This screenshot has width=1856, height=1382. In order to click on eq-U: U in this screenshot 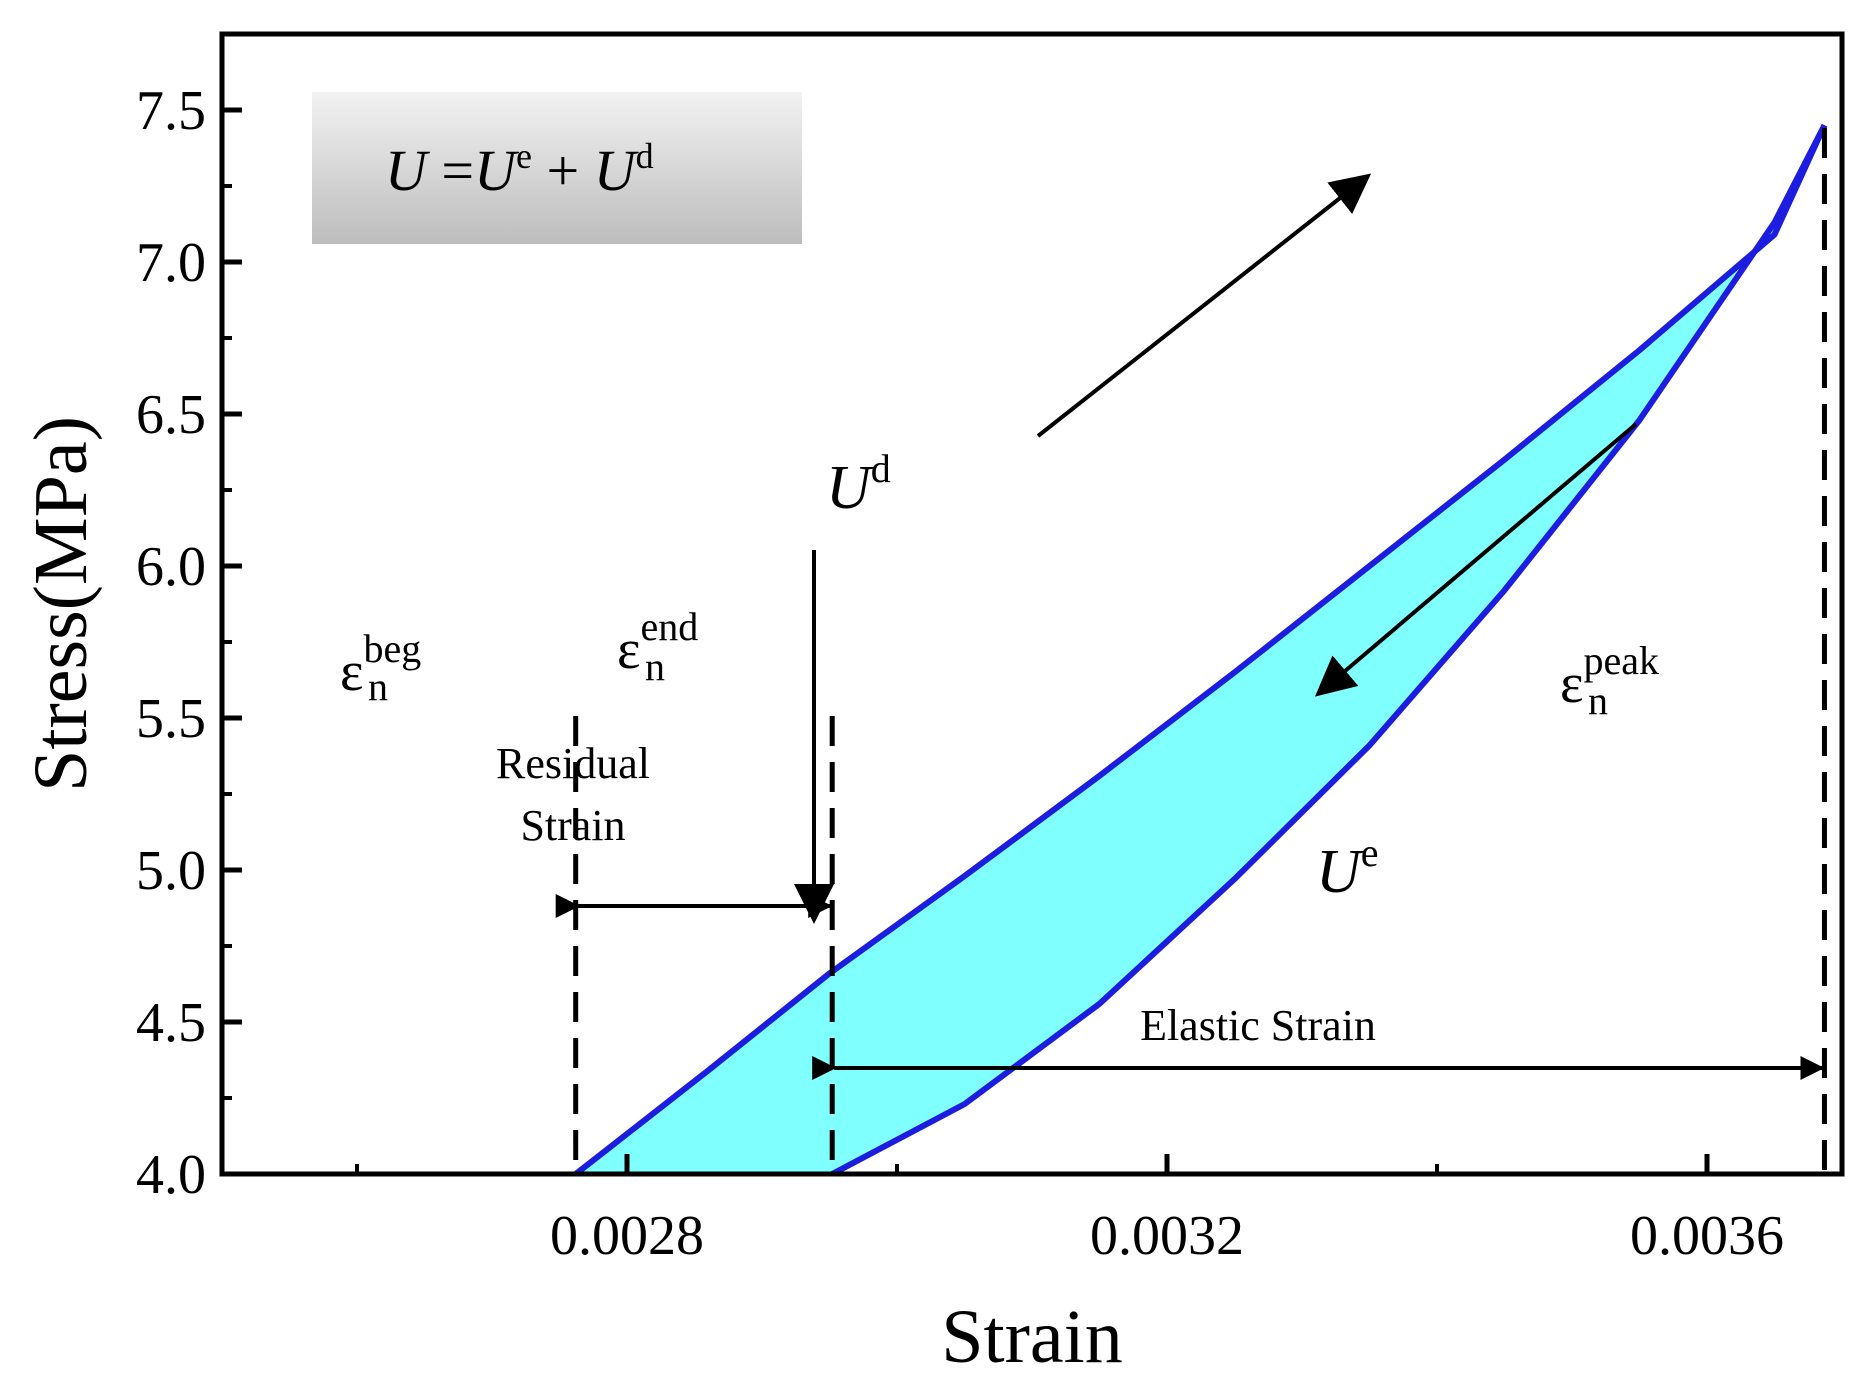, I will do `click(408, 170)`.